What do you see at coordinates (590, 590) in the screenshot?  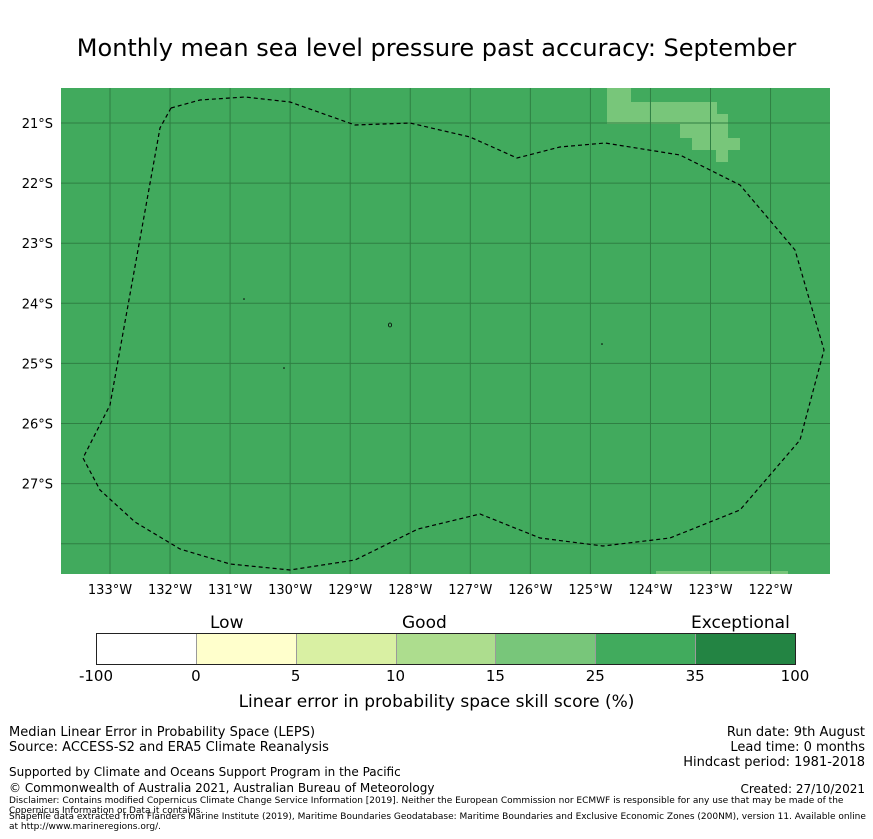 I see `longitude-label: 125°W` at bounding box center [590, 590].